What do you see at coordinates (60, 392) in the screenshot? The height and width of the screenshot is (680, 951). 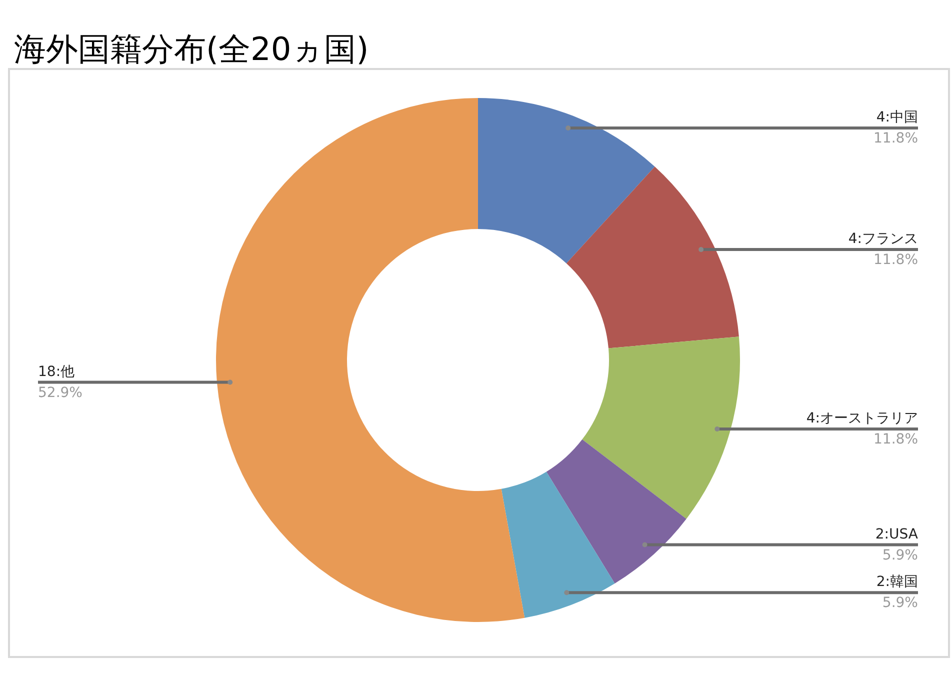 I see `data-label: 52.9%` at bounding box center [60, 392].